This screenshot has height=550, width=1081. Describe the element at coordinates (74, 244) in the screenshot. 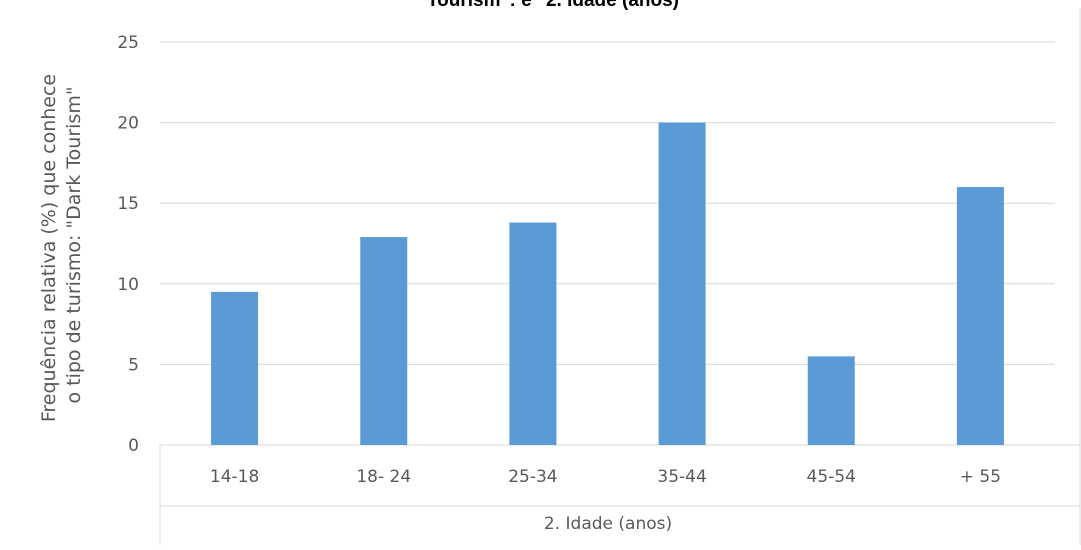

I see `y-axis-label-line-2: o tipo de turismo: "Dark Tourism"` at that location.